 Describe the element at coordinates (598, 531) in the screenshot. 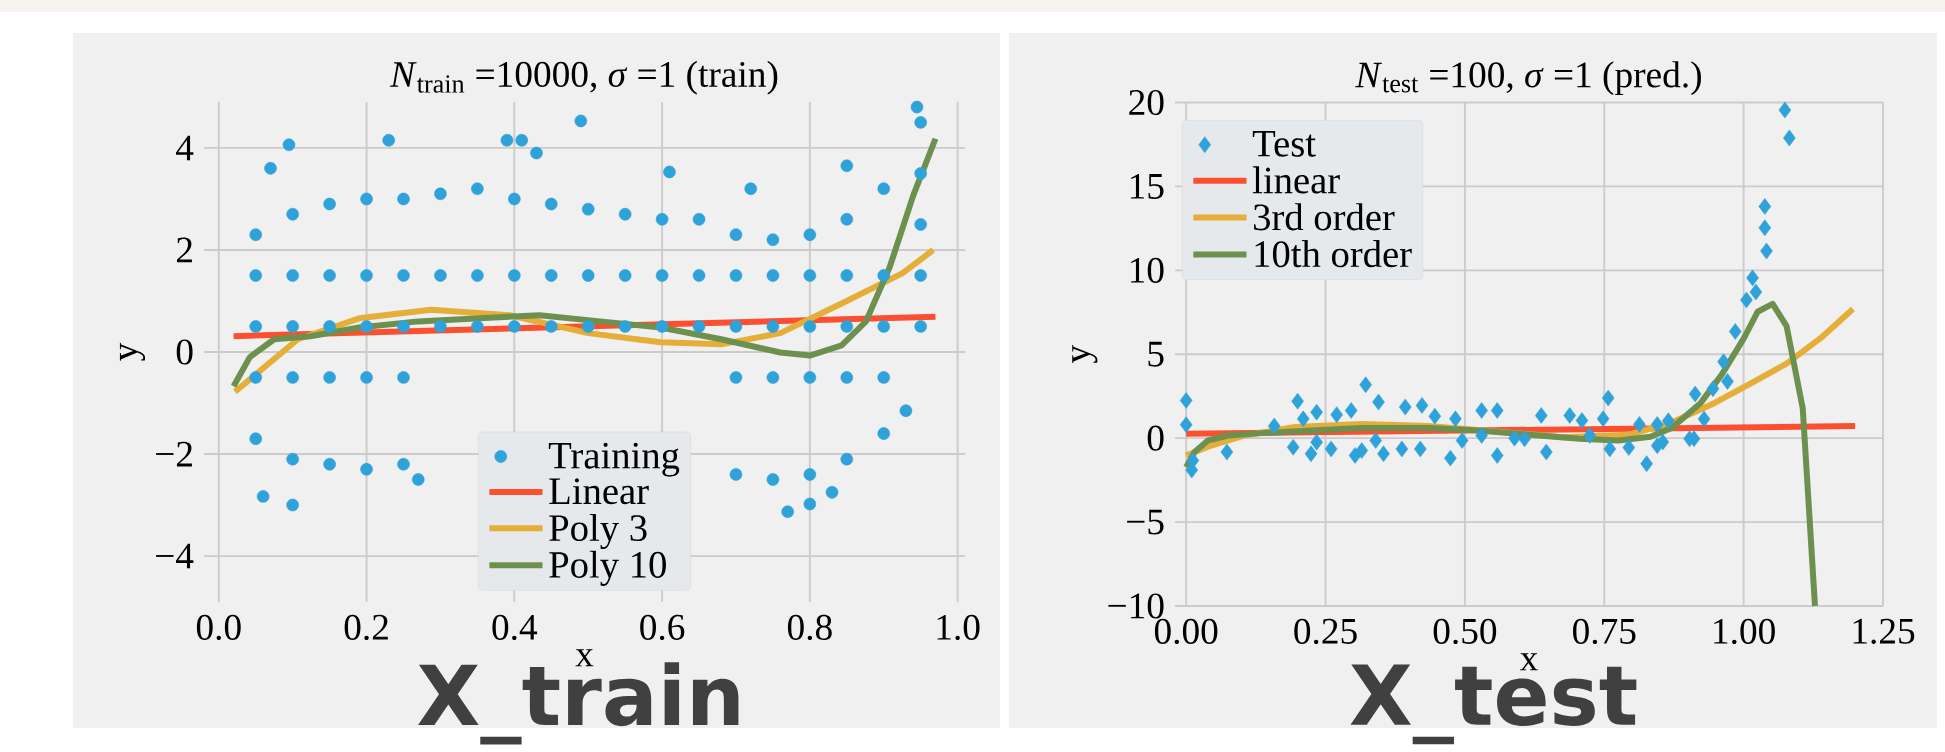

I see `legend-label: Poly 3` at that location.